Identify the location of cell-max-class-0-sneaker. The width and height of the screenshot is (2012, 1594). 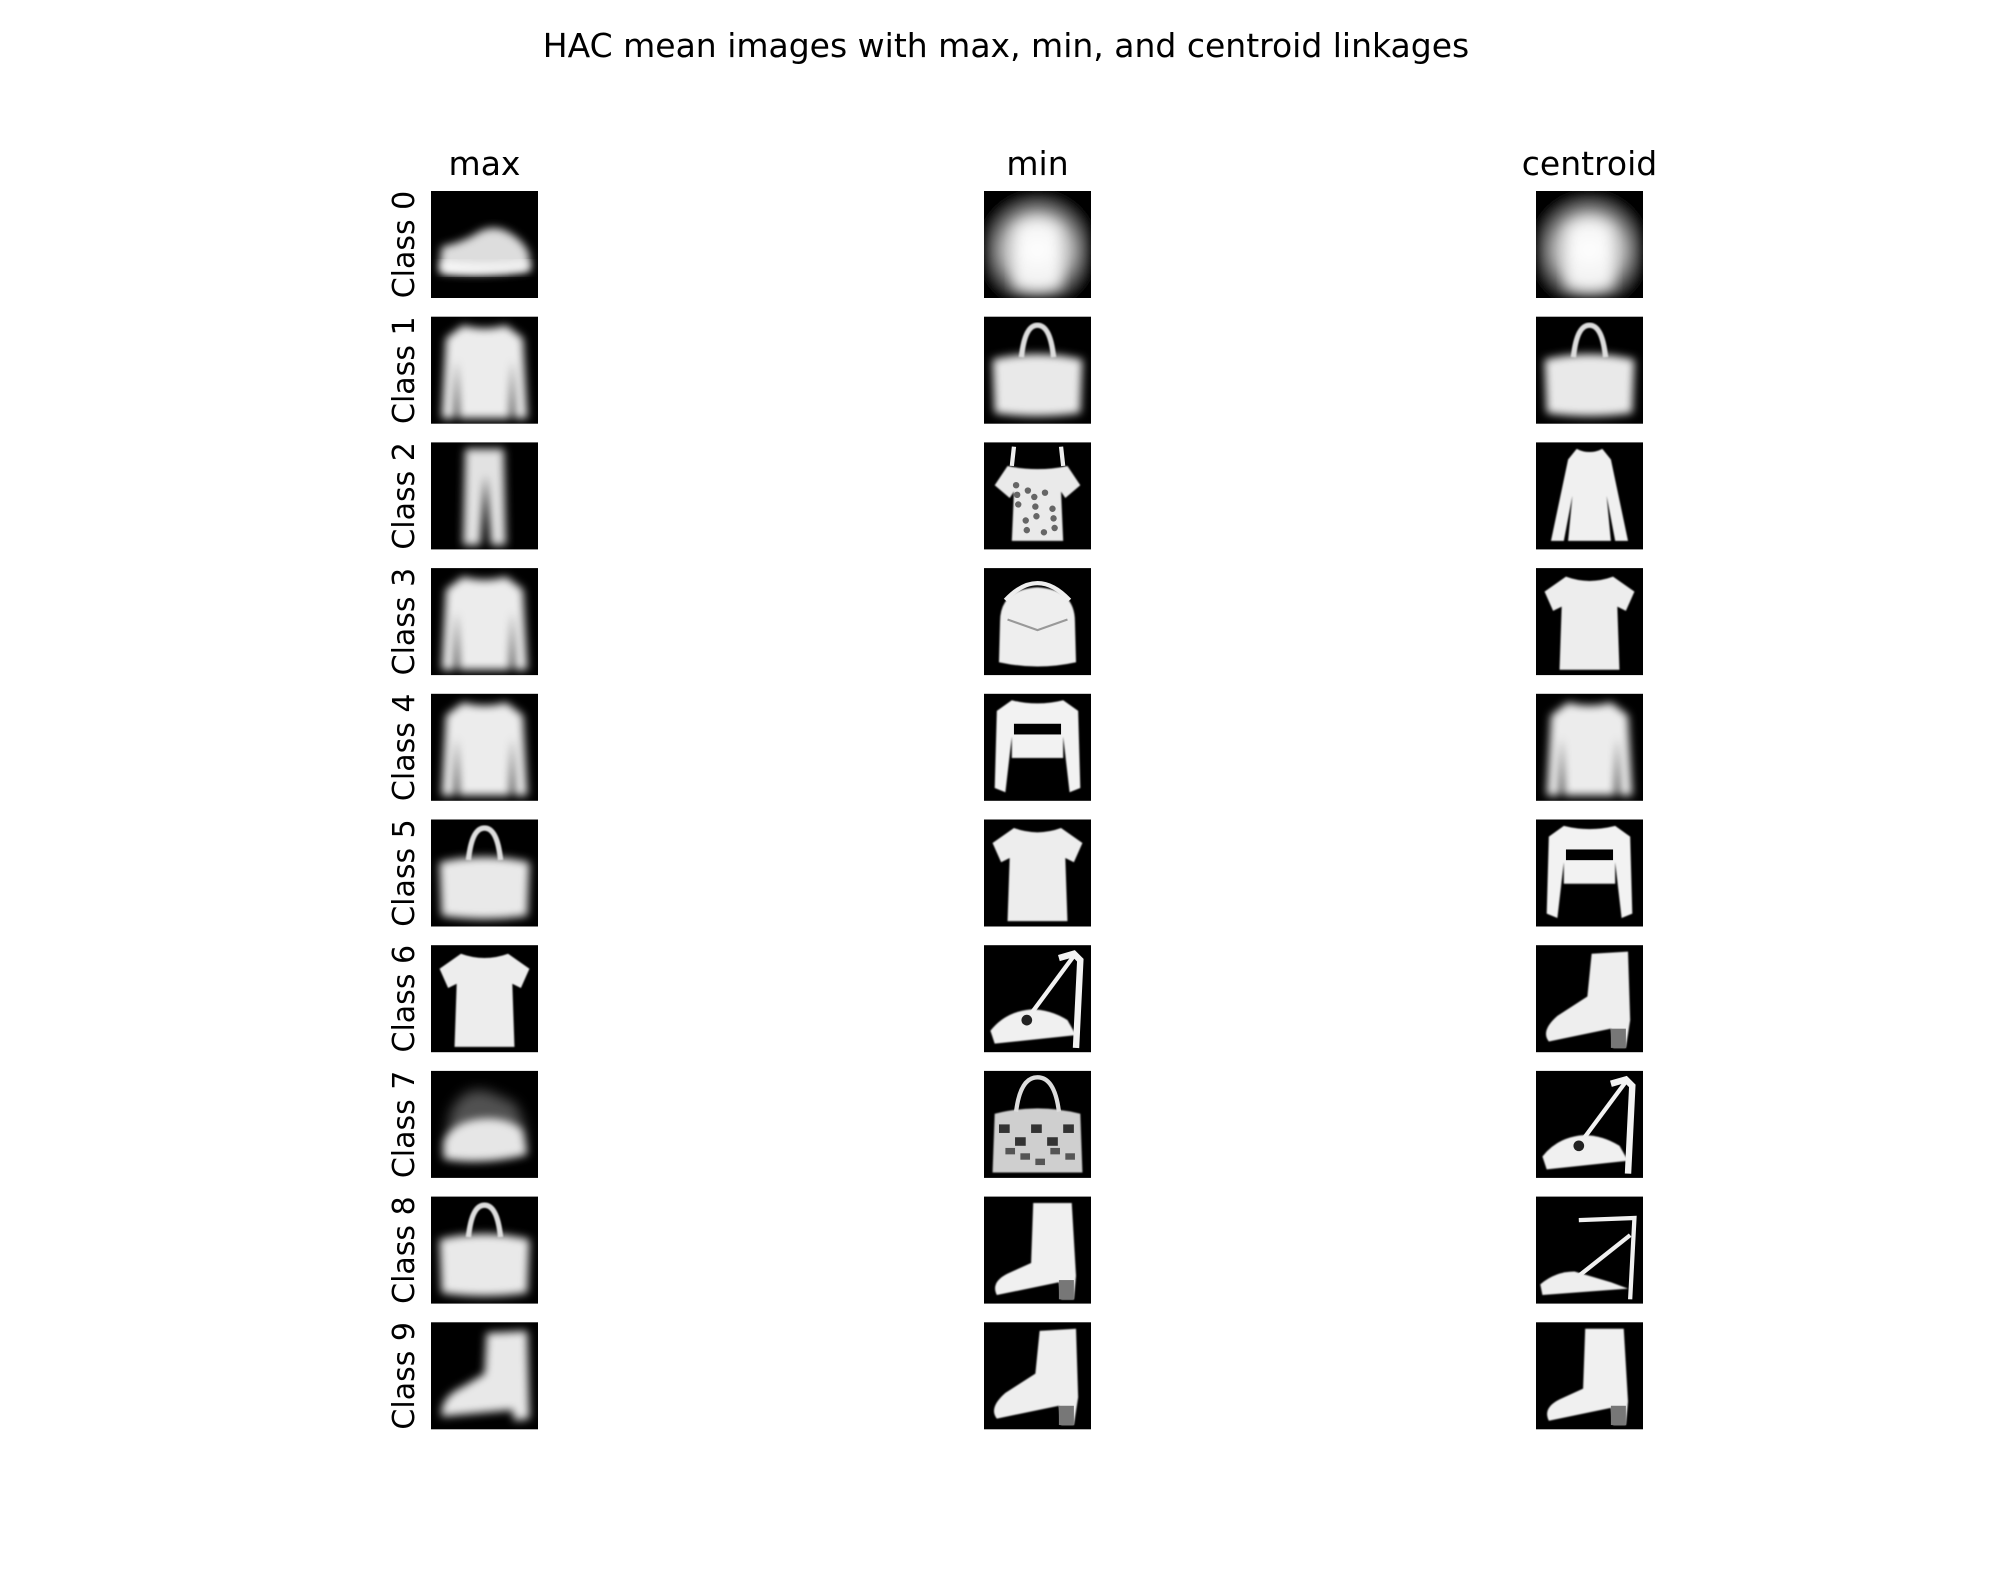
(484, 244).